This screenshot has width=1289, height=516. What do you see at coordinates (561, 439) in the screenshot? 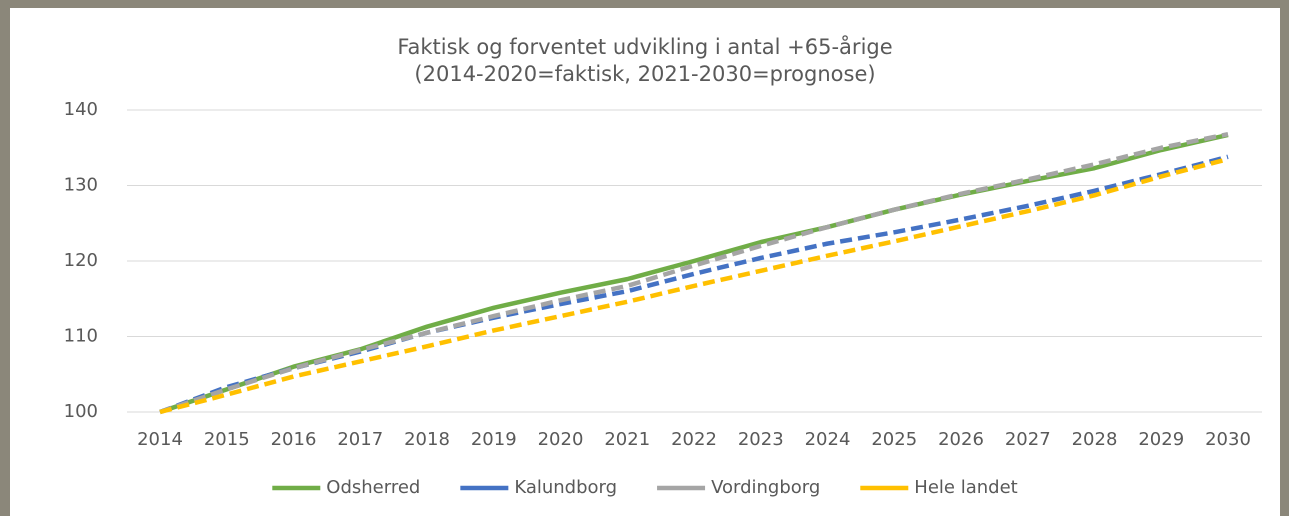
I see `x-tick-label: 2020` at bounding box center [561, 439].